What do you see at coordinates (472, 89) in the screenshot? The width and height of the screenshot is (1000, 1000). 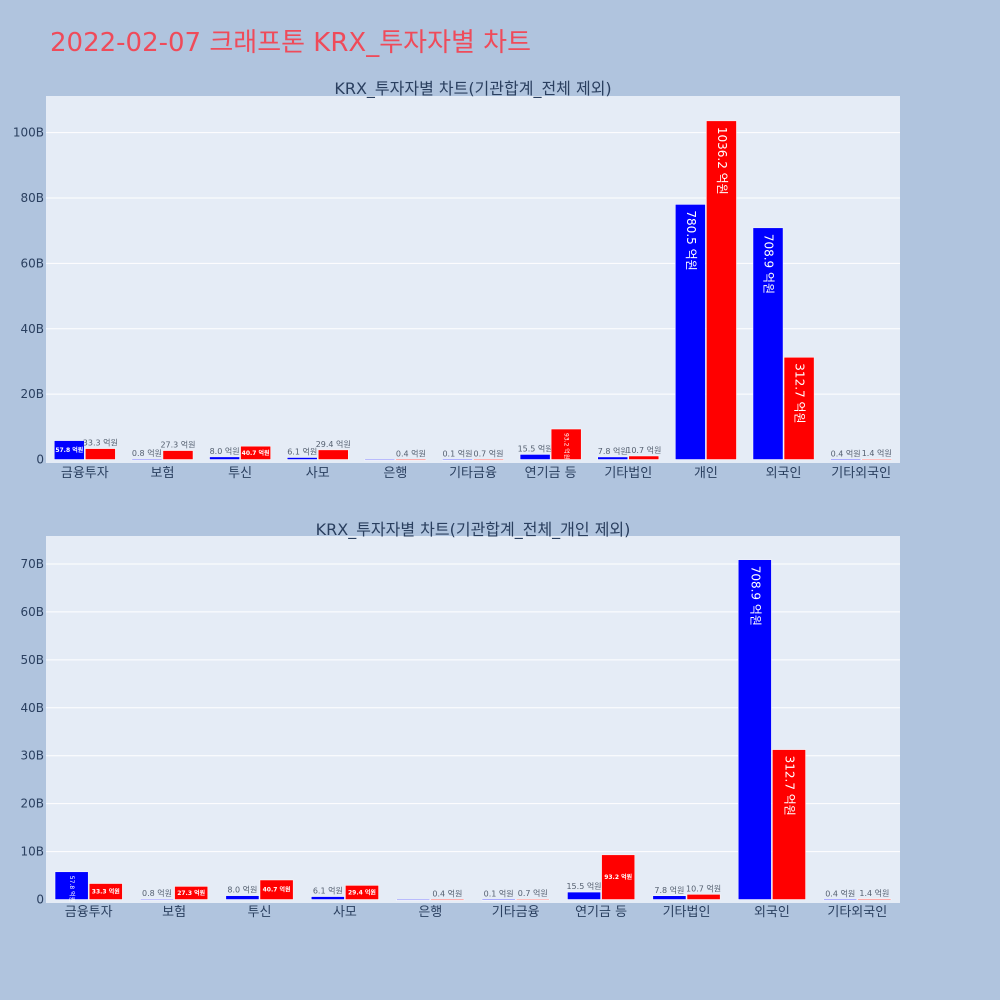 I see `chart-title: KRX_투자자별 차트(기관합계_전체 제외)` at bounding box center [472, 89].